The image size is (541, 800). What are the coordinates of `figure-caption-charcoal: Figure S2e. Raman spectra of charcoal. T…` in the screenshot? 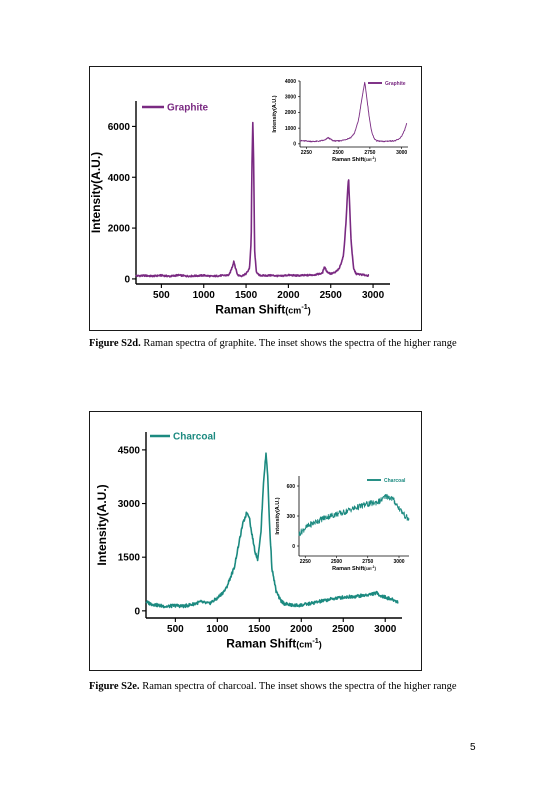 It's located at (283, 686).